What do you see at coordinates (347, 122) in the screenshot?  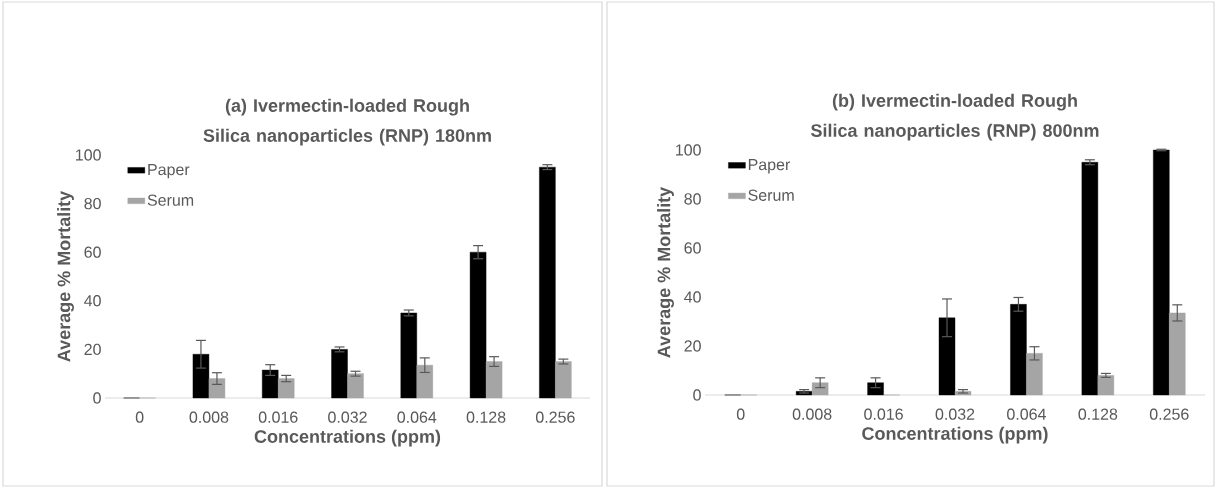 I see `chart-title: (a) Ivermectin-loaded Rough Silica nanoparticles (RNP) 180nm` at bounding box center [347, 122].